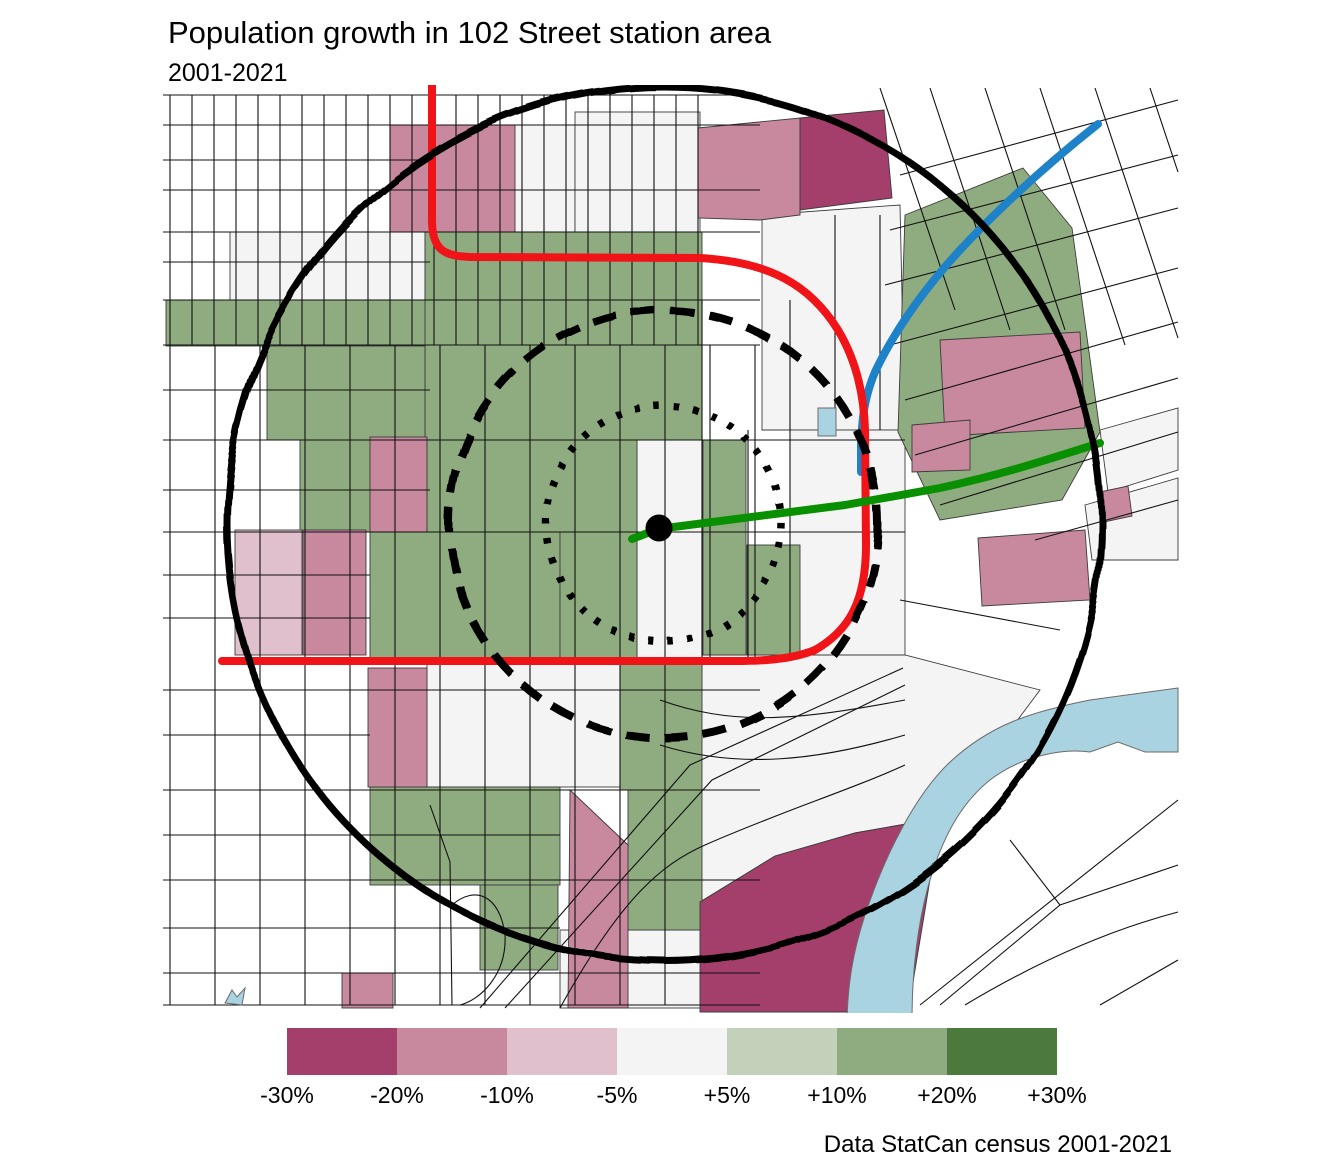 Image resolution: width=1344 pixels, height=1152 pixels. I want to click on legend-label: +20%, so click(946, 1095).